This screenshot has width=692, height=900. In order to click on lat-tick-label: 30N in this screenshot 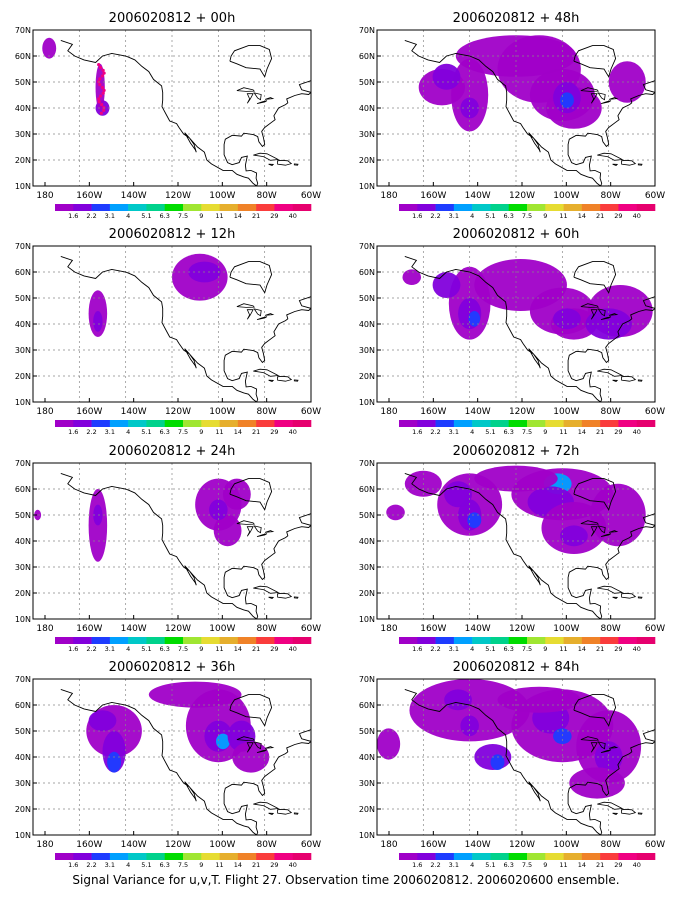, I will do `click(23, 134)`.